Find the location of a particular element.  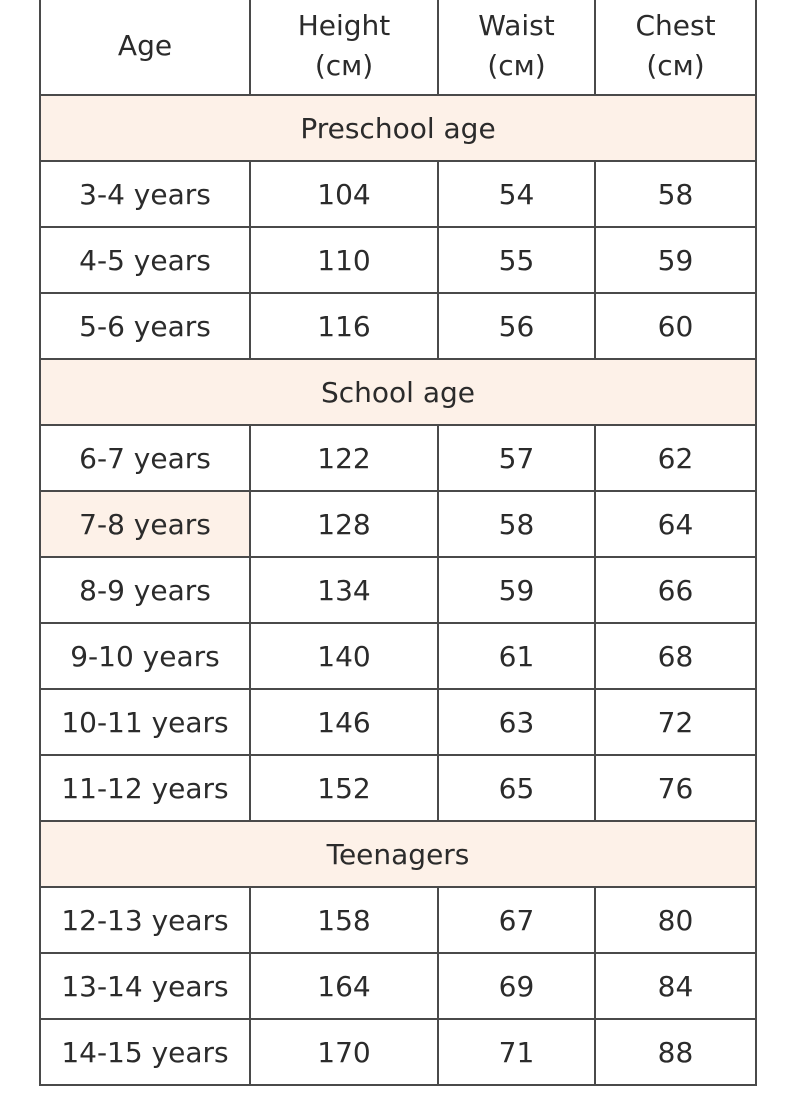

header-waist-unit: (см) is located at coordinates (516, 65).